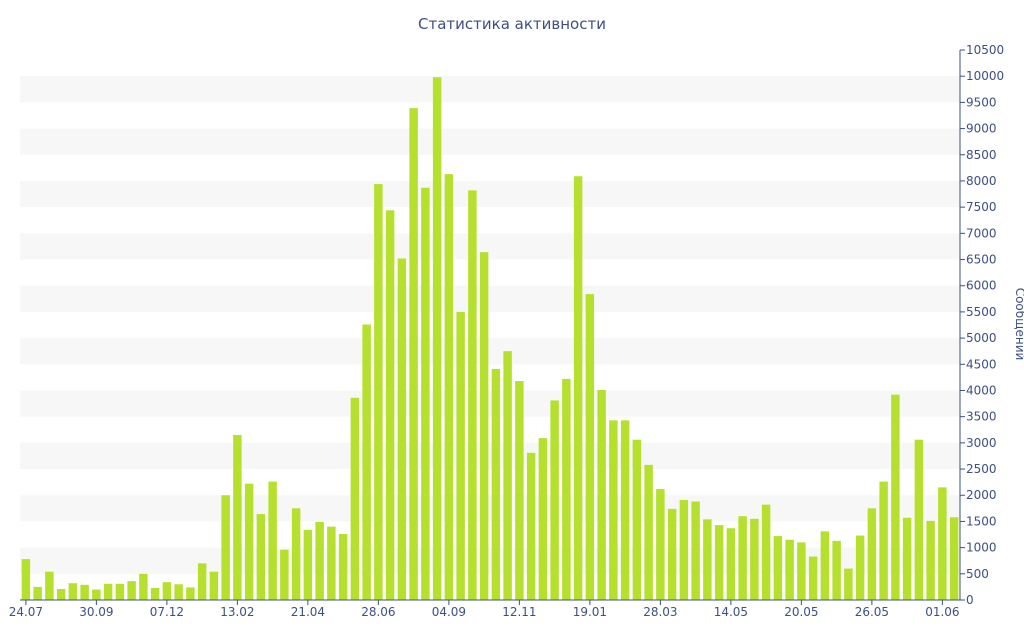 This screenshot has height=640, width=1024. Describe the element at coordinates (981, 495) in the screenshot. I see `y-tick-label: 2000` at that location.